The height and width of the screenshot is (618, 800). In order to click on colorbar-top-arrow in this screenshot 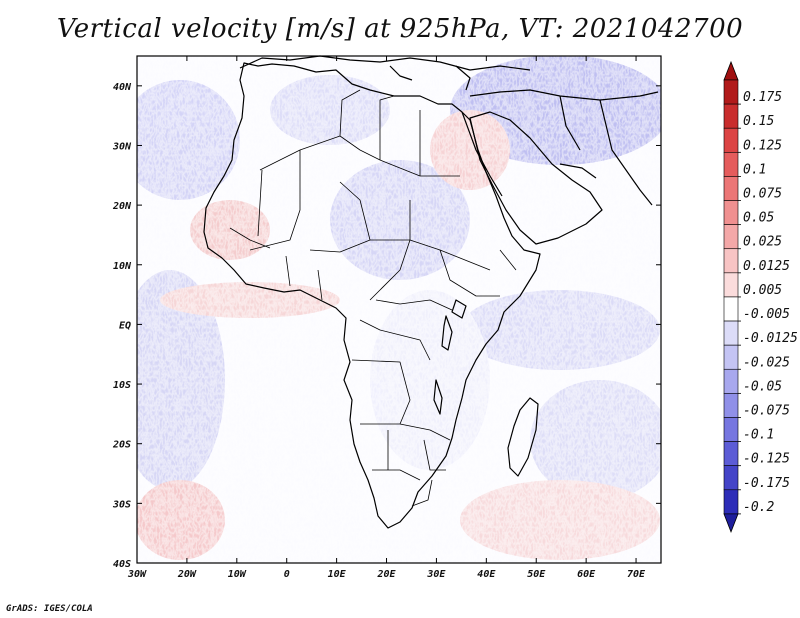, I will do `click(731, 70)`.